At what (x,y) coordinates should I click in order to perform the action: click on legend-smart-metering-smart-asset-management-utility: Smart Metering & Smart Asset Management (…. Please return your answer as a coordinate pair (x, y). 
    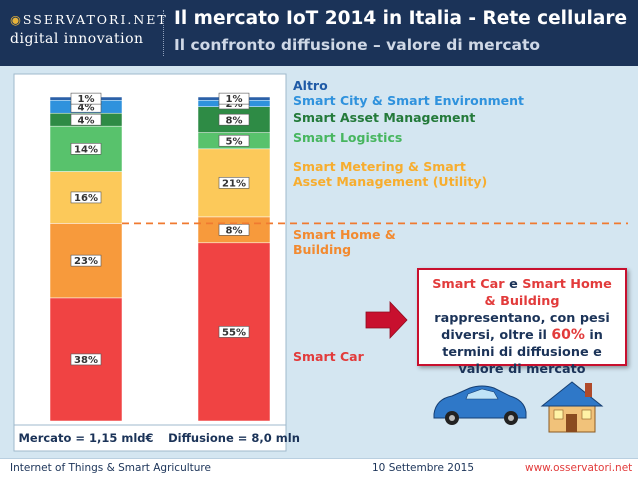
    Looking at the image, I should click on (390, 174).